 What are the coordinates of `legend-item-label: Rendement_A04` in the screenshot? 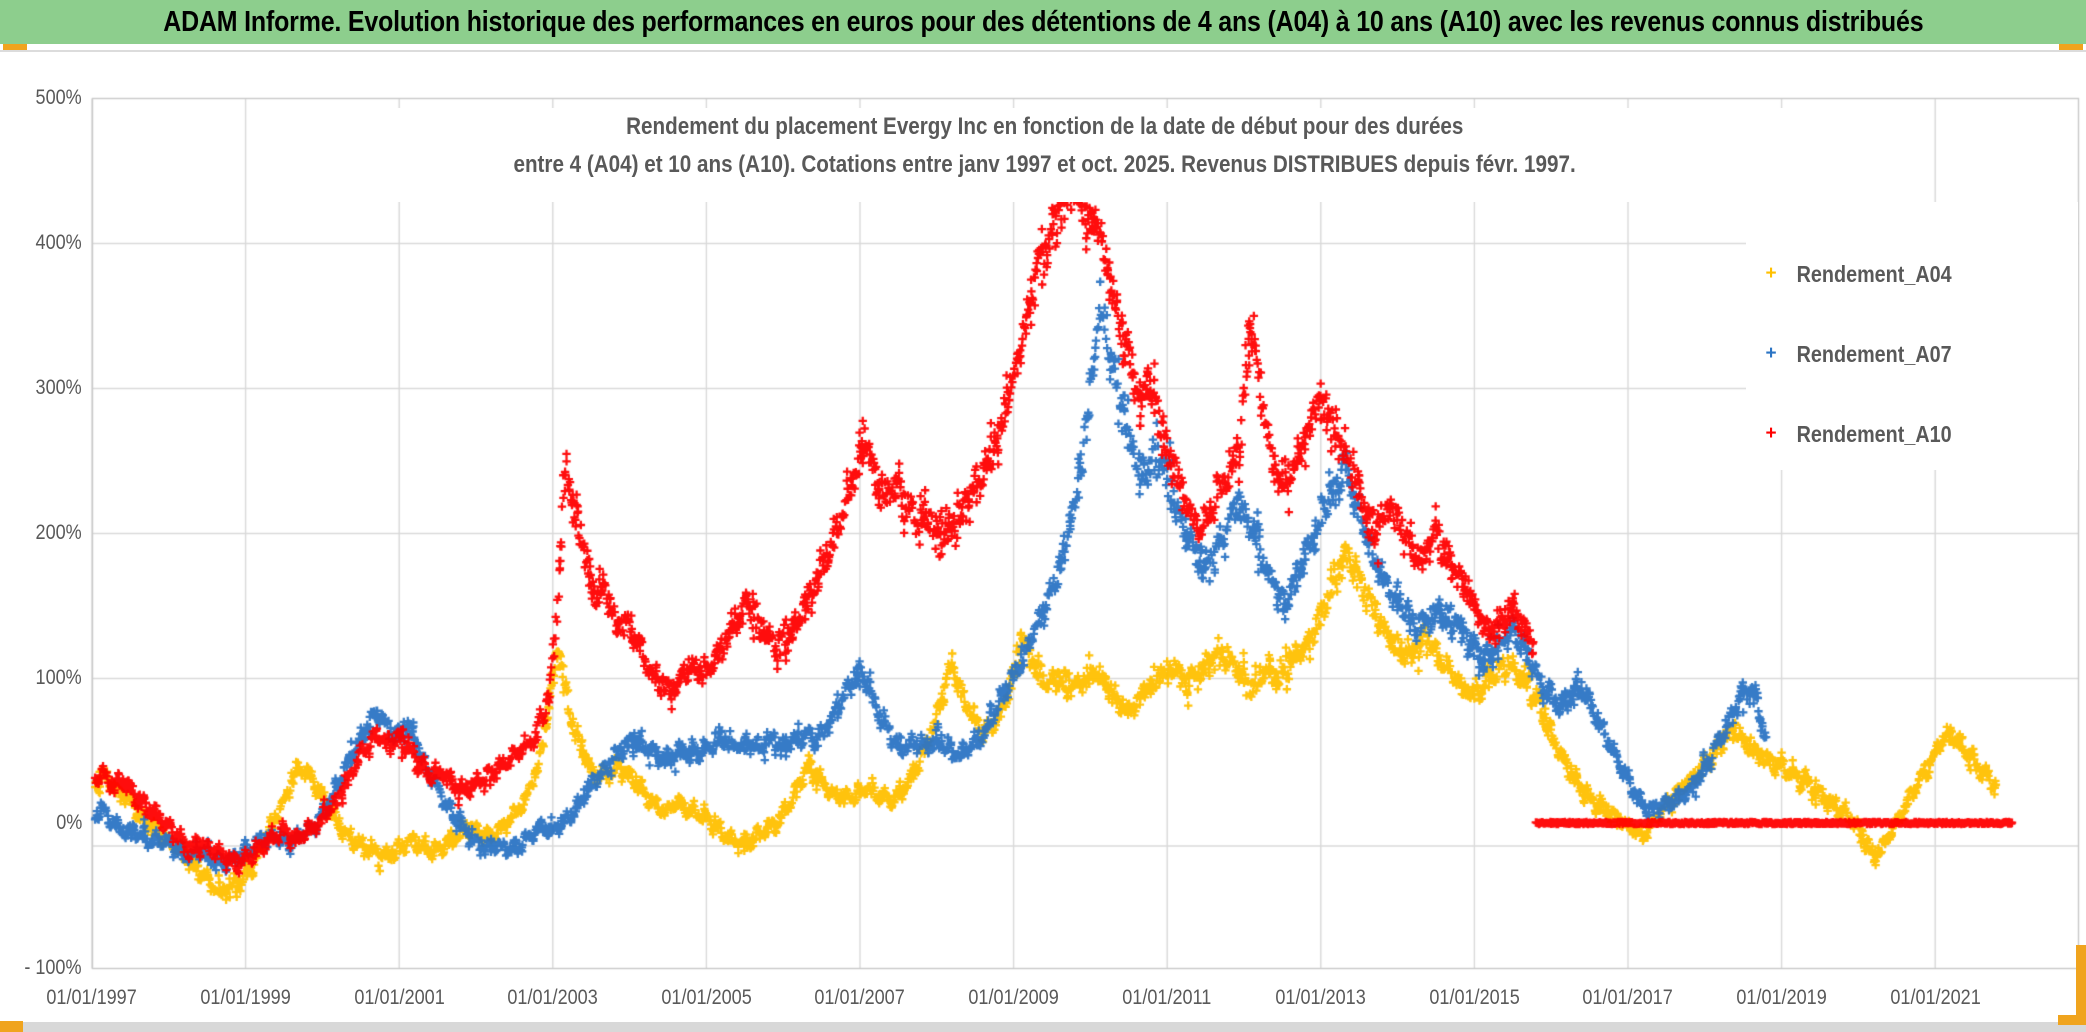 It's located at (1874, 273).